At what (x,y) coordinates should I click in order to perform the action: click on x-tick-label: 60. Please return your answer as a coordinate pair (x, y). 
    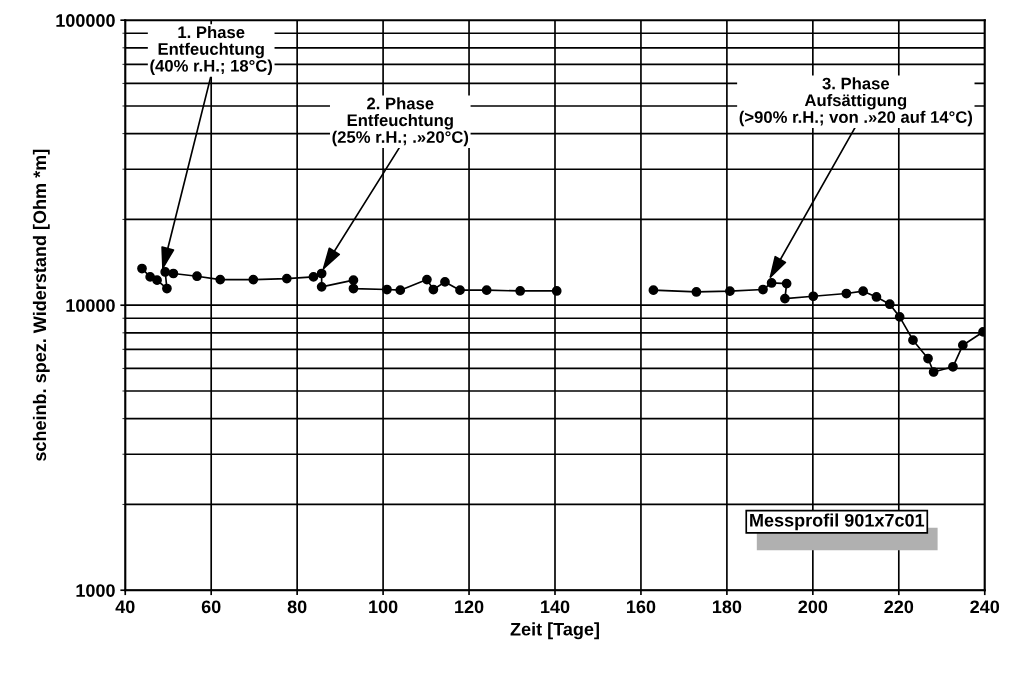
    Looking at the image, I should click on (211, 607).